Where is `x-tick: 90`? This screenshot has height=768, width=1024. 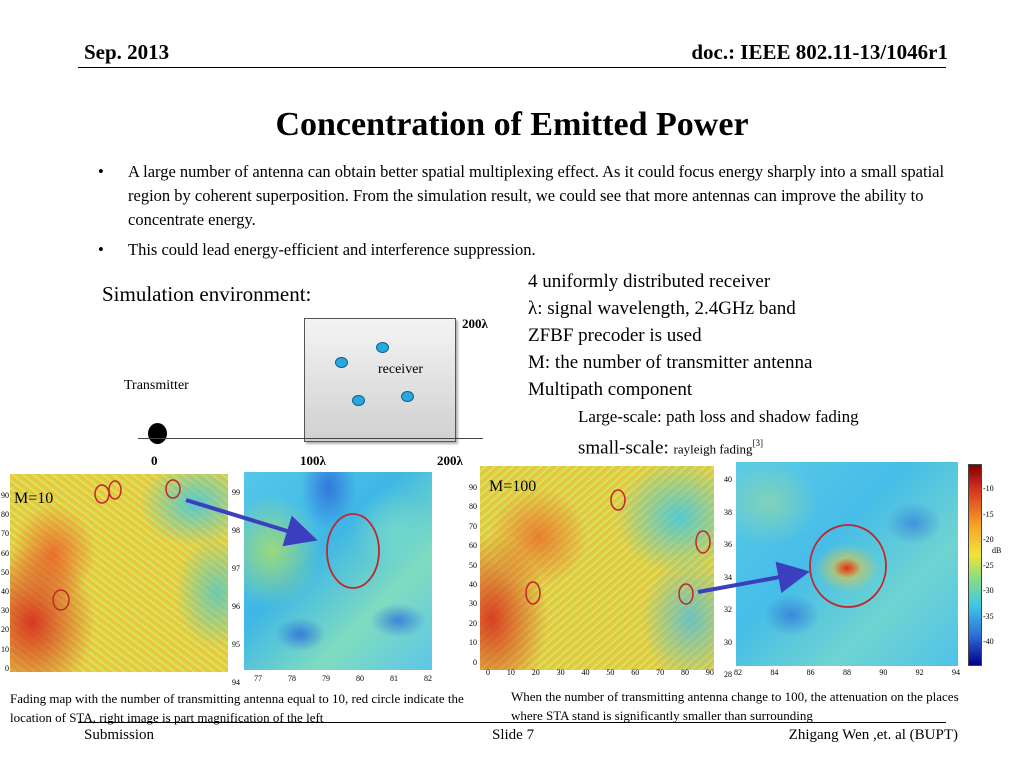
x-tick: 90 is located at coordinates (883, 672).